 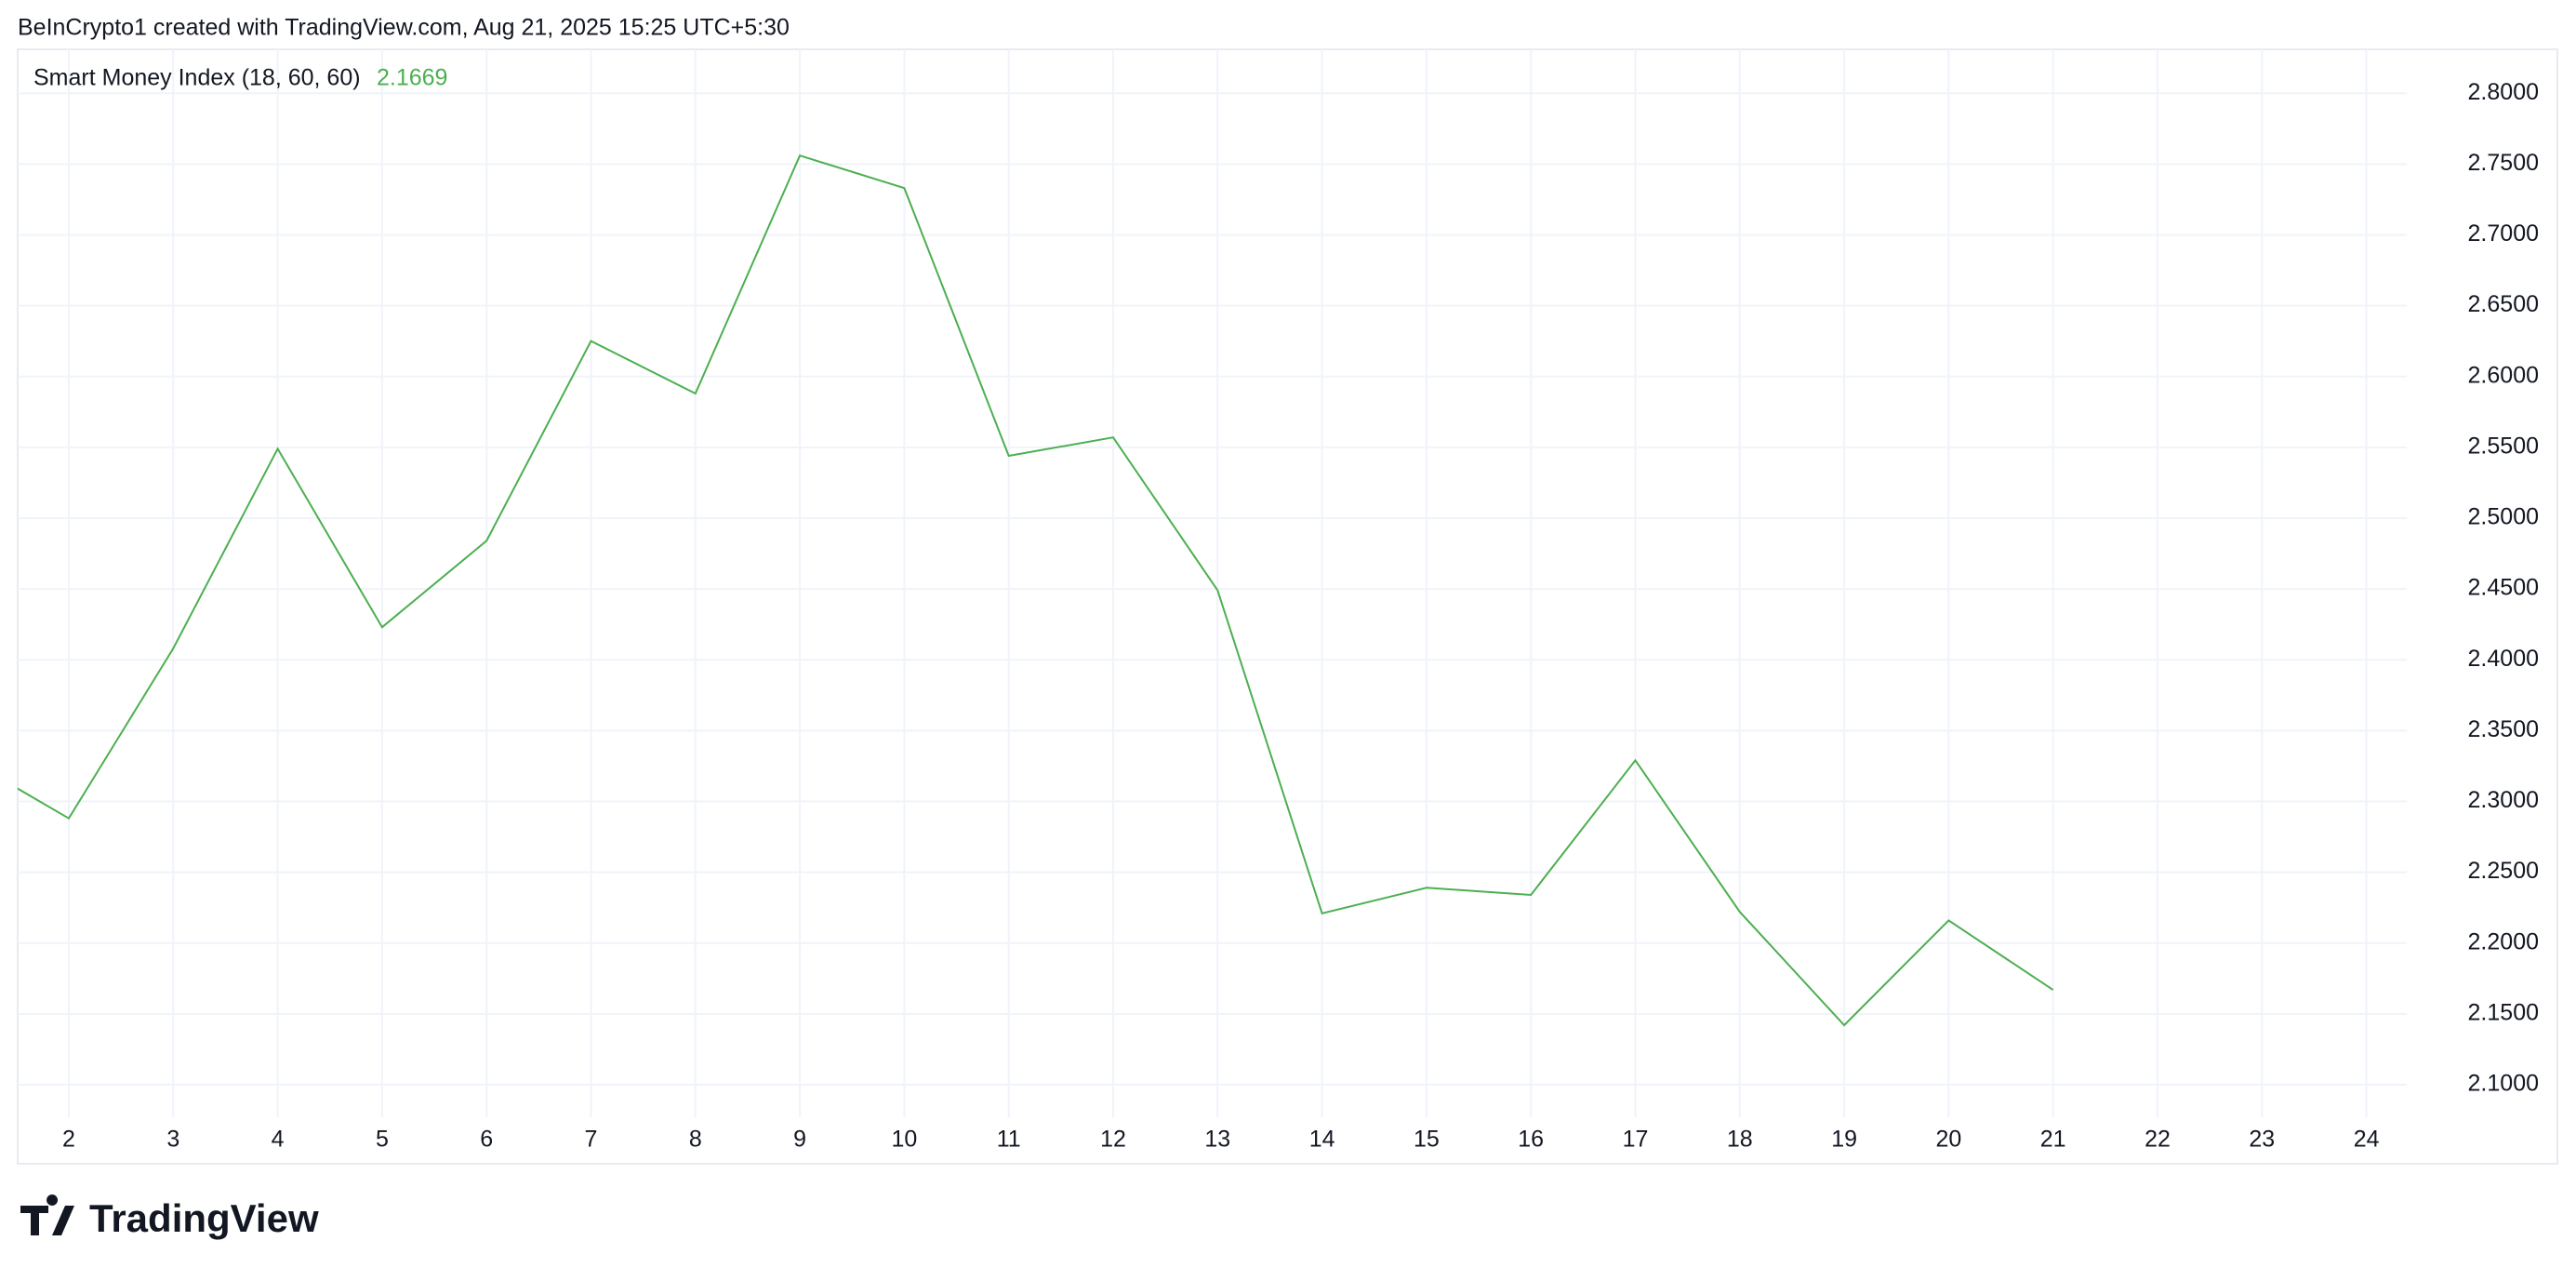 I want to click on indicator-title: Smart Money Index (18, 60, 60), so click(x=197, y=78).